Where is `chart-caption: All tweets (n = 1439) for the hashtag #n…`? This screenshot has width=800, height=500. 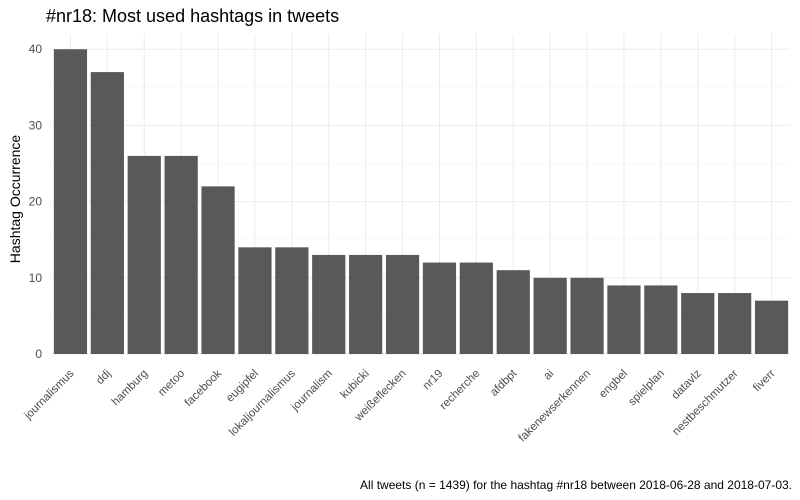 chart-caption: All tweets (n = 1439) for the hashtag #n… is located at coordinates (576, 485).